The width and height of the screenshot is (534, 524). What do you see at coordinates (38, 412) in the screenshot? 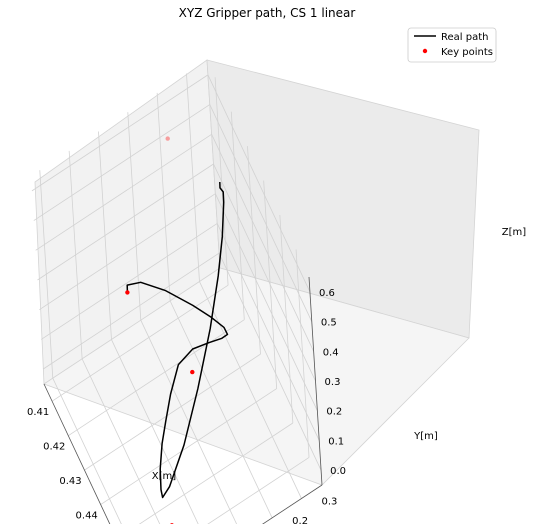
I see `x-tick-label: 0.41` at bounding box center [38, 412].